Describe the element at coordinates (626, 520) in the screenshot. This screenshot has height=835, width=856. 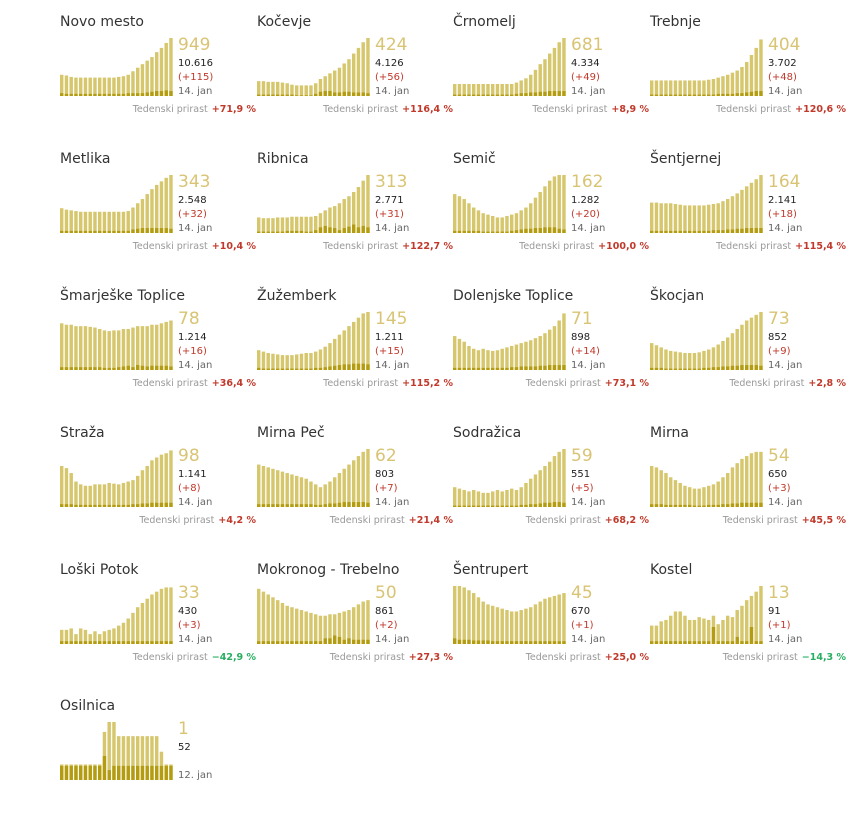
I see `weekly-growth-value: +68,2 %` at that location.